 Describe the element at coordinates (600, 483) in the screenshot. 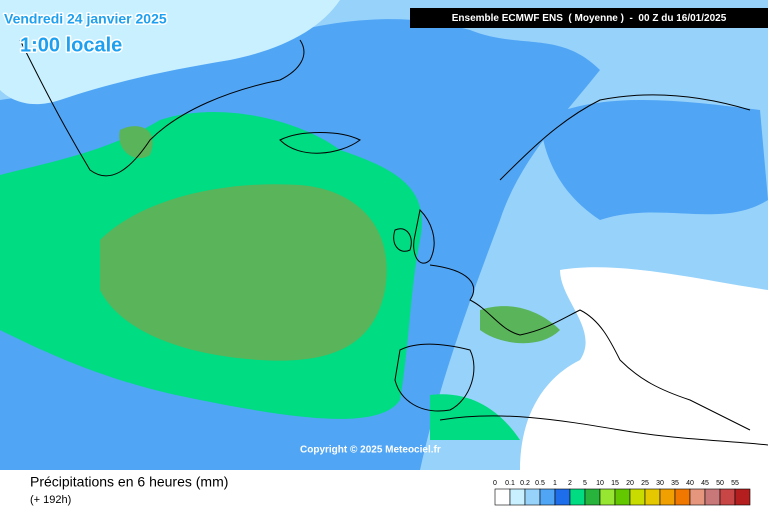

I see `legend-label: 10` at that location.